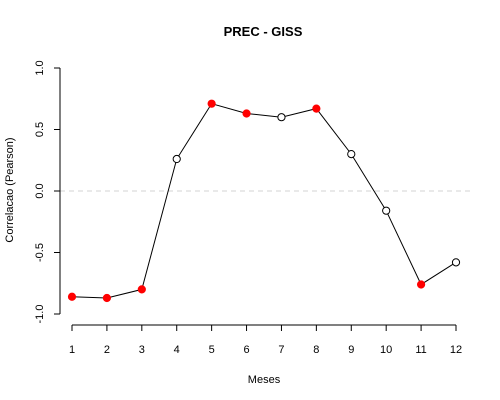 The width and height of the screenshot is (500, 400). What do you see at coordinates (72, 350) in the screenshot?
I see `x-tick-label-1: 1` at bounding box center [72, 350].